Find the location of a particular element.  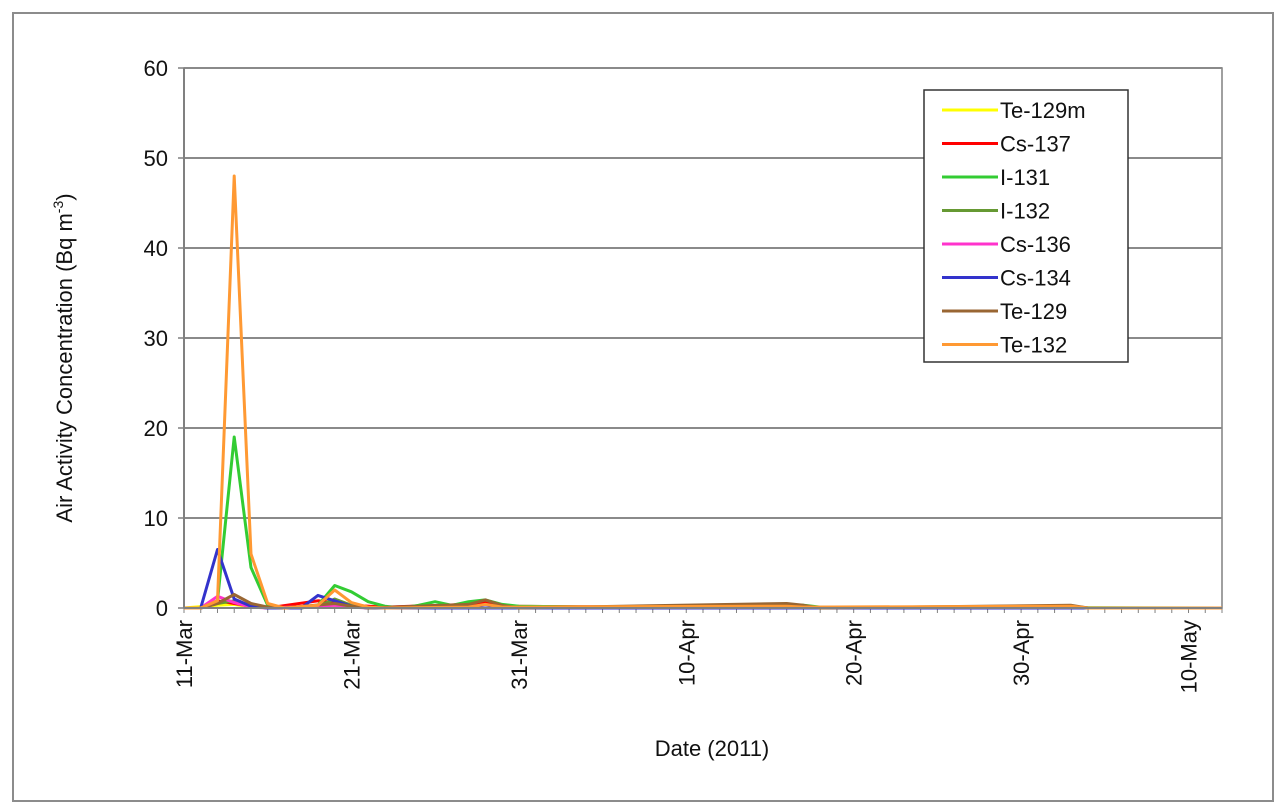

legend-label-i-131: I-131 is located at coordinates (1025, 177).